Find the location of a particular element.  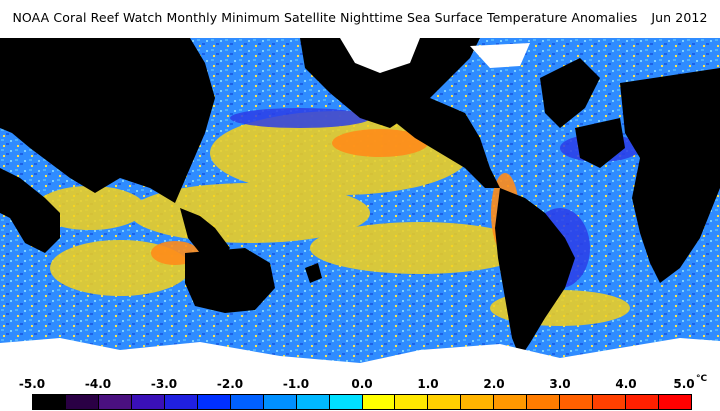

legend-tick: 4.0 is located at coordinates (626, 384).